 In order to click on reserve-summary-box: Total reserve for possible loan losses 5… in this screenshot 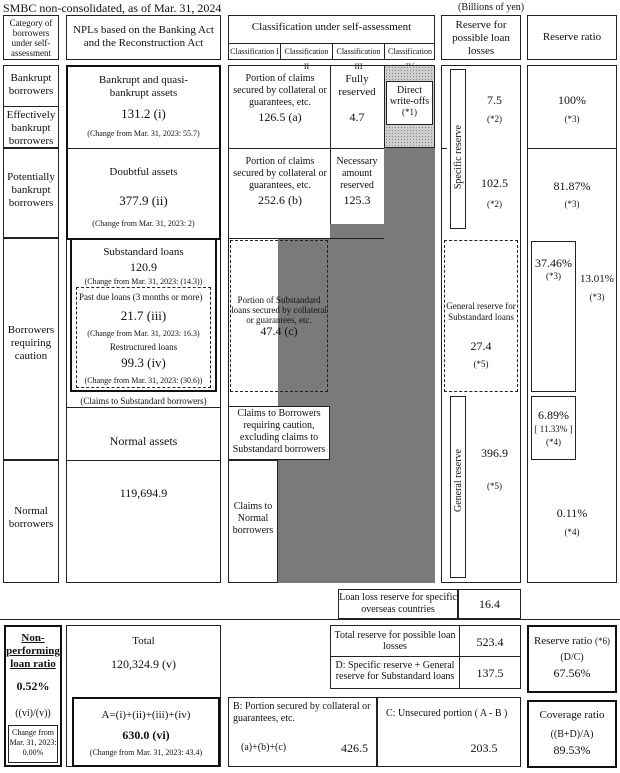, I will do `click(425, 657)`.